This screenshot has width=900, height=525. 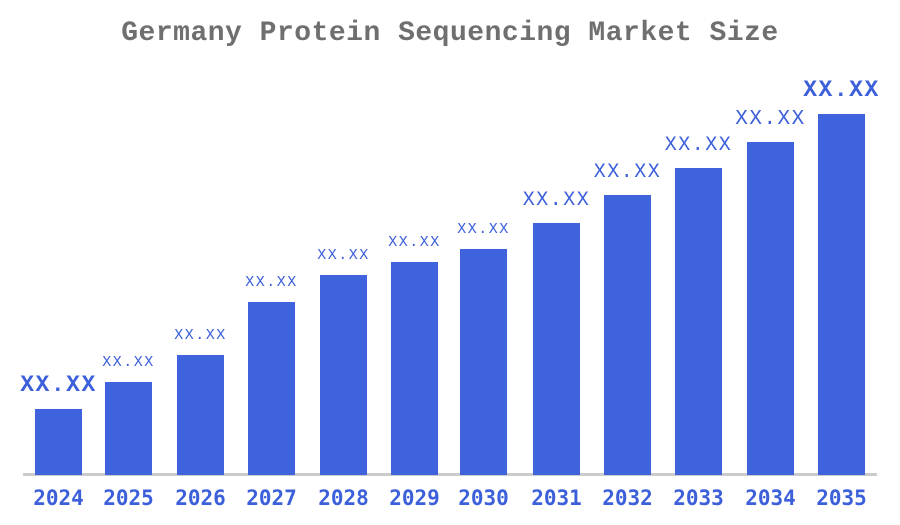 What do you see at coordinates (200, 415) in the screenshot?
I see `bar-2026` at bounding box center [200, 415].